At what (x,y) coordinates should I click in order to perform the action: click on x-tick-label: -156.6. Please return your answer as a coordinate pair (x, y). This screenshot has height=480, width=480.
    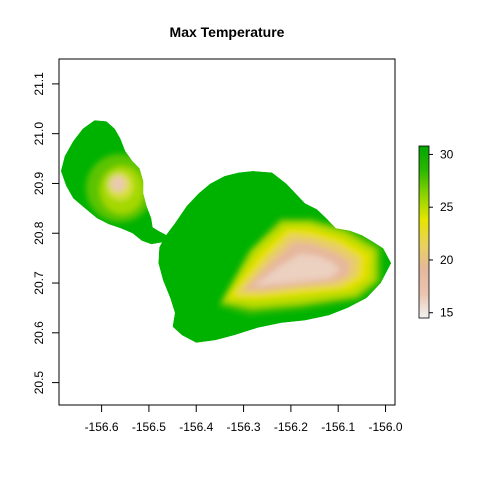
    Looking at the image, I should click on (102, 427).